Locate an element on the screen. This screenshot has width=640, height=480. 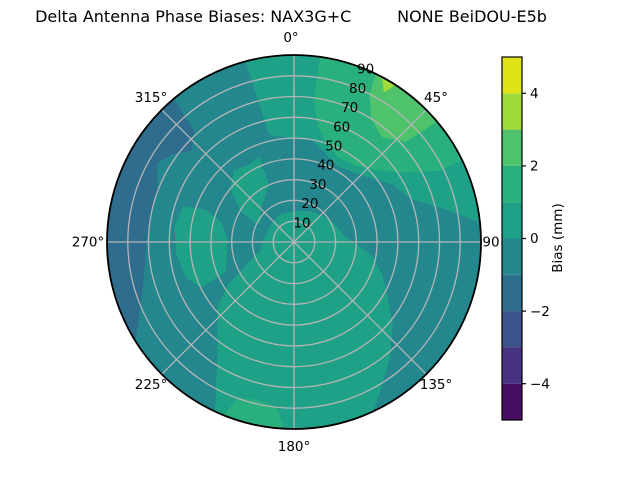
azimuth-label-0: 0° is located at coordinates (290, 38).